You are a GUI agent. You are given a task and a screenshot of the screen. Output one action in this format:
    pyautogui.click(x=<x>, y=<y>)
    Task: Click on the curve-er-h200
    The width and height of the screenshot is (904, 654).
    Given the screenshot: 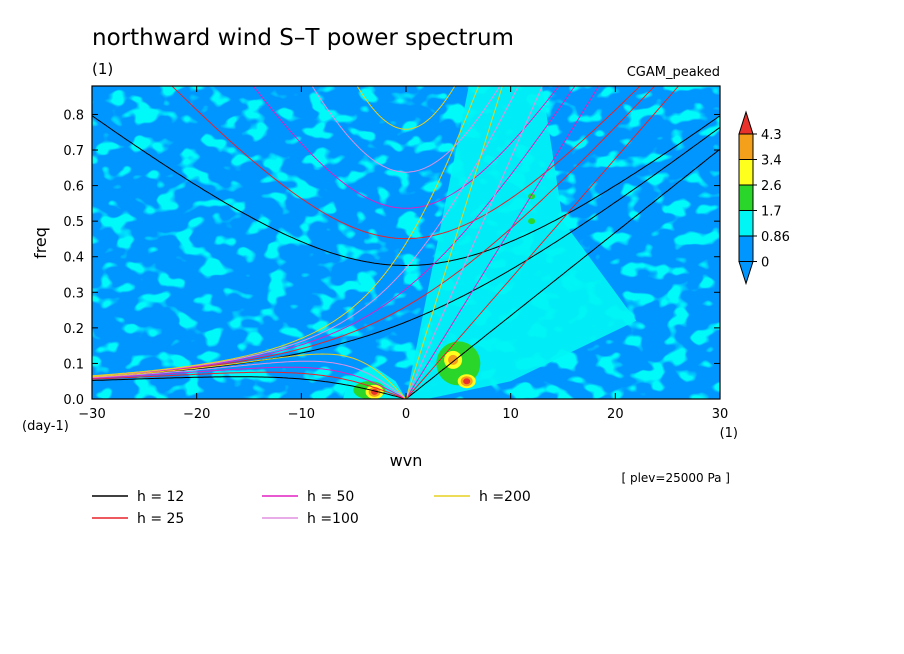 What is the action you would take?
    pyautogui.click(x=249, y=376)
    